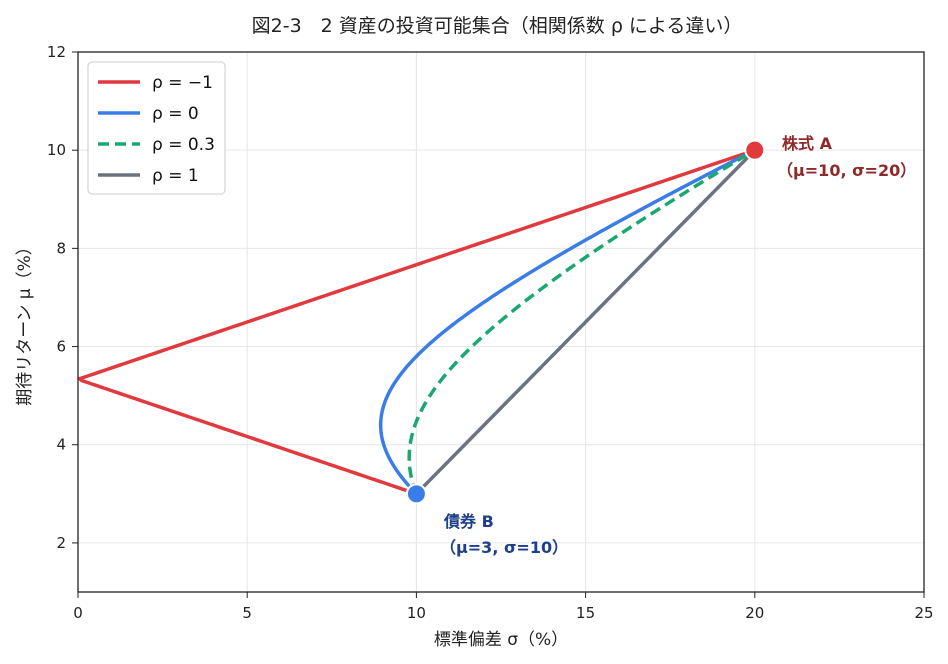 This screenshot has height=664, width=948. What do you see at coordinates (846, 170) in the screenshot?
I see `annotation-a-params: （μ=10, σ=20）` at bounding box center [846, 170].